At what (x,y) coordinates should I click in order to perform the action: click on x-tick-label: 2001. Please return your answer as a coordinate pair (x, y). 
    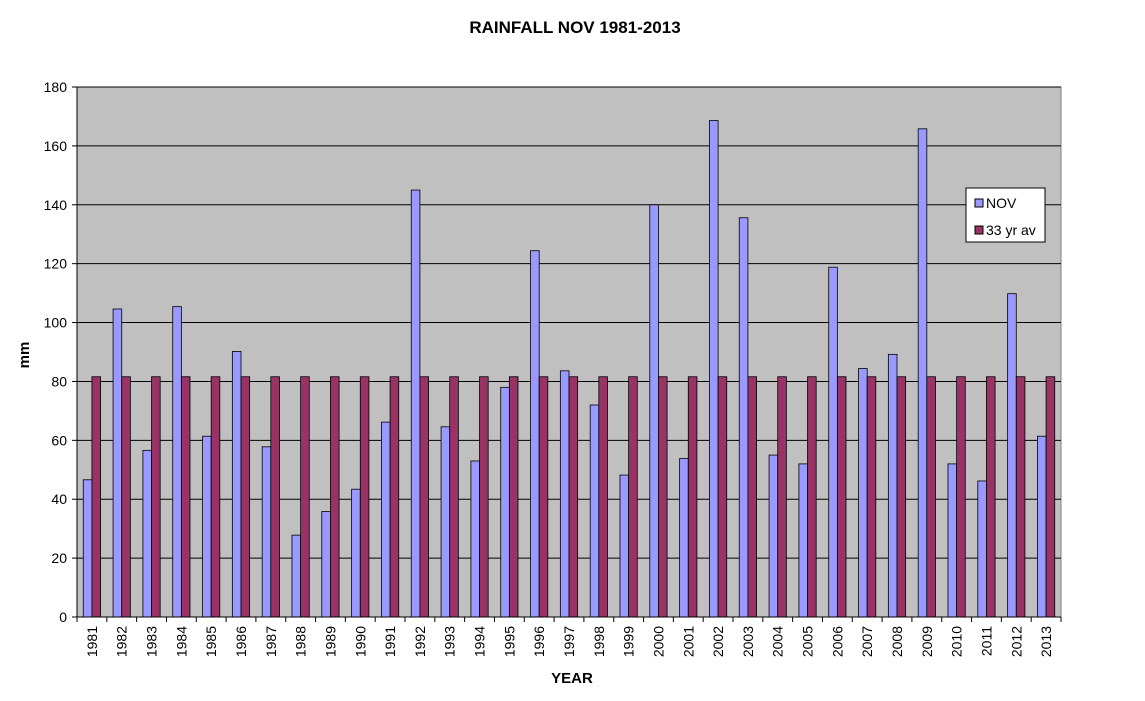
    Looking at the image, I should click on (688, 641).